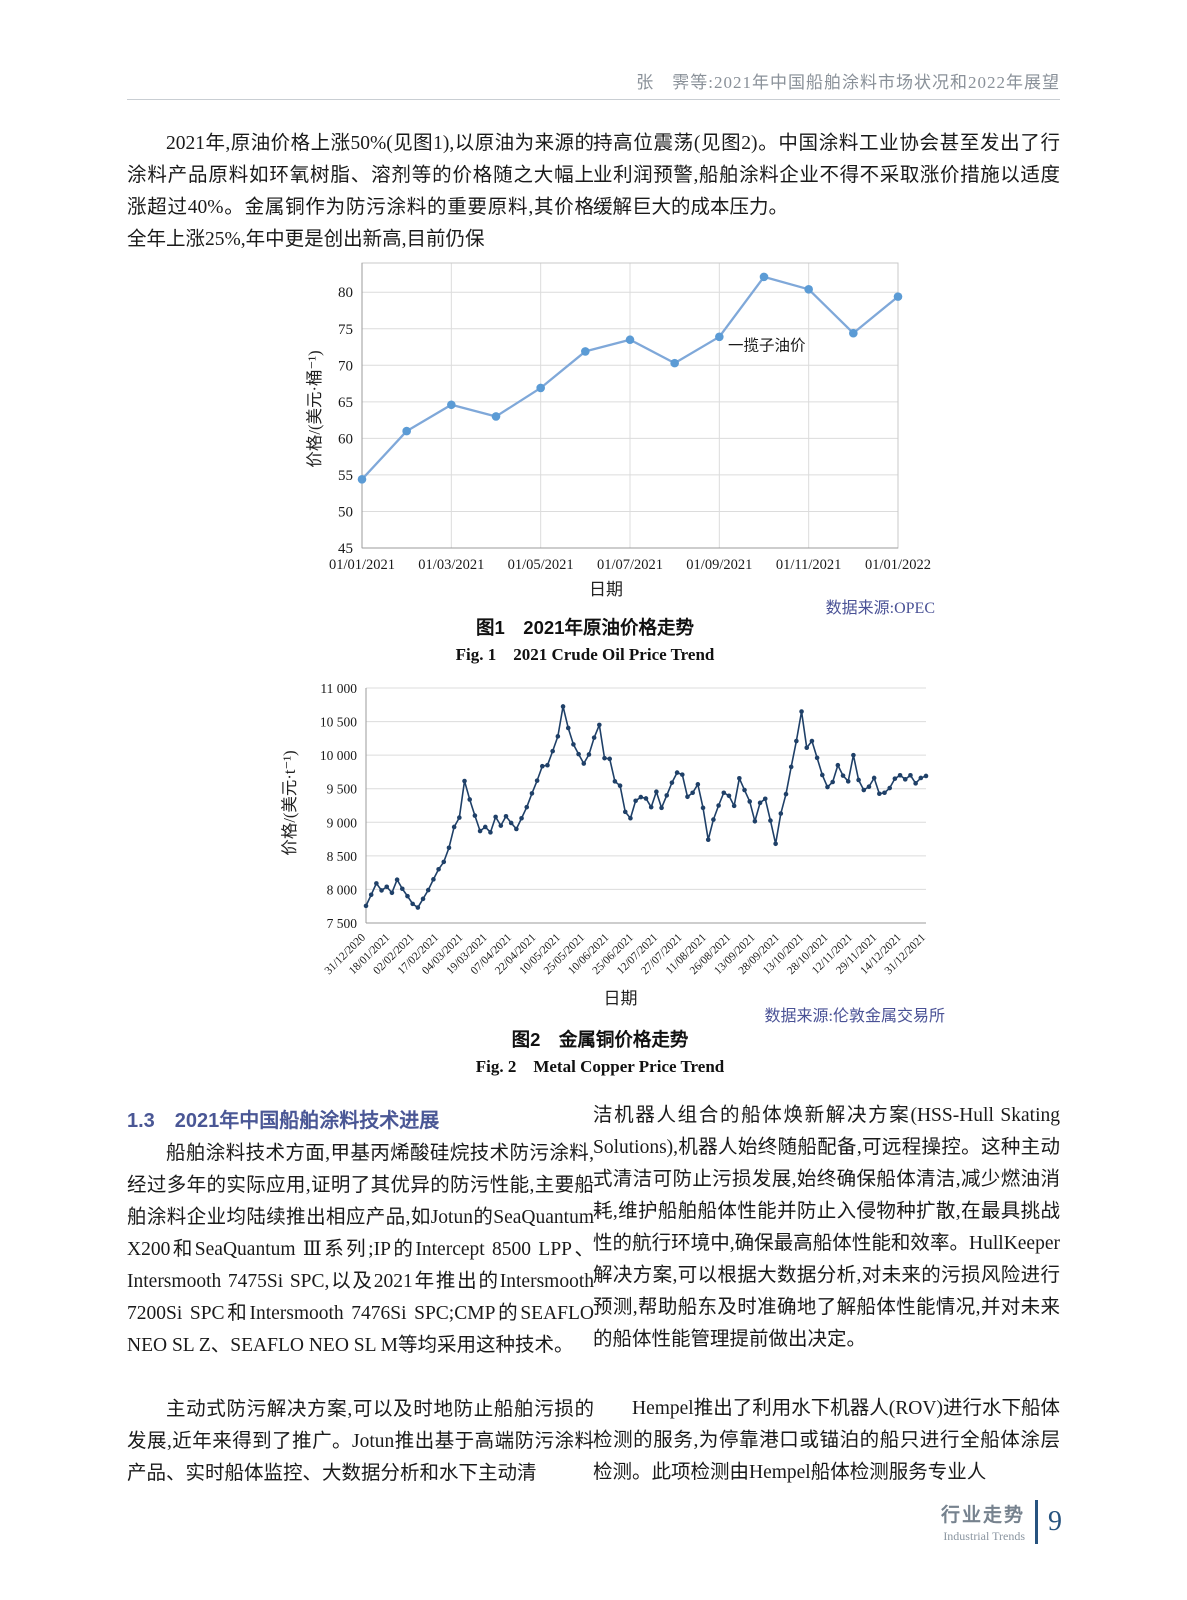 The height and width of the screenshot is (1600, 1187). I want to click on svg-text: 01/09/2021, so click(719, 565).